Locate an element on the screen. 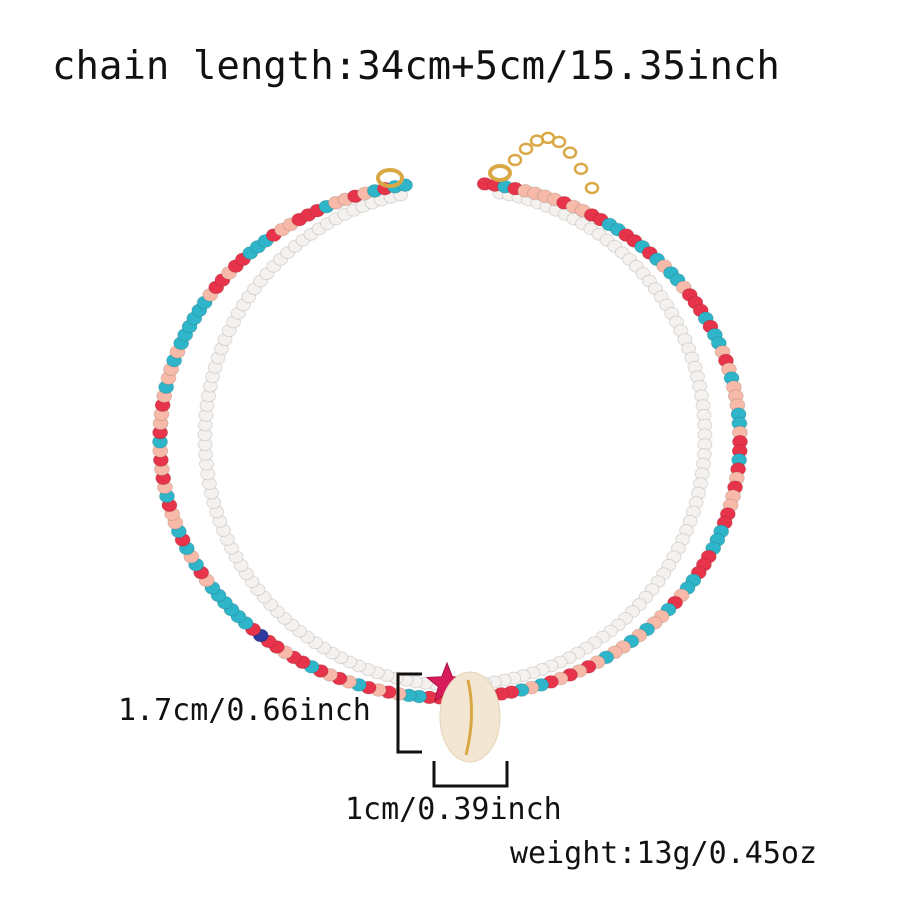 The width and height of the screenshot is (900, 900). height-bracket is located at coordinates (409, 713).